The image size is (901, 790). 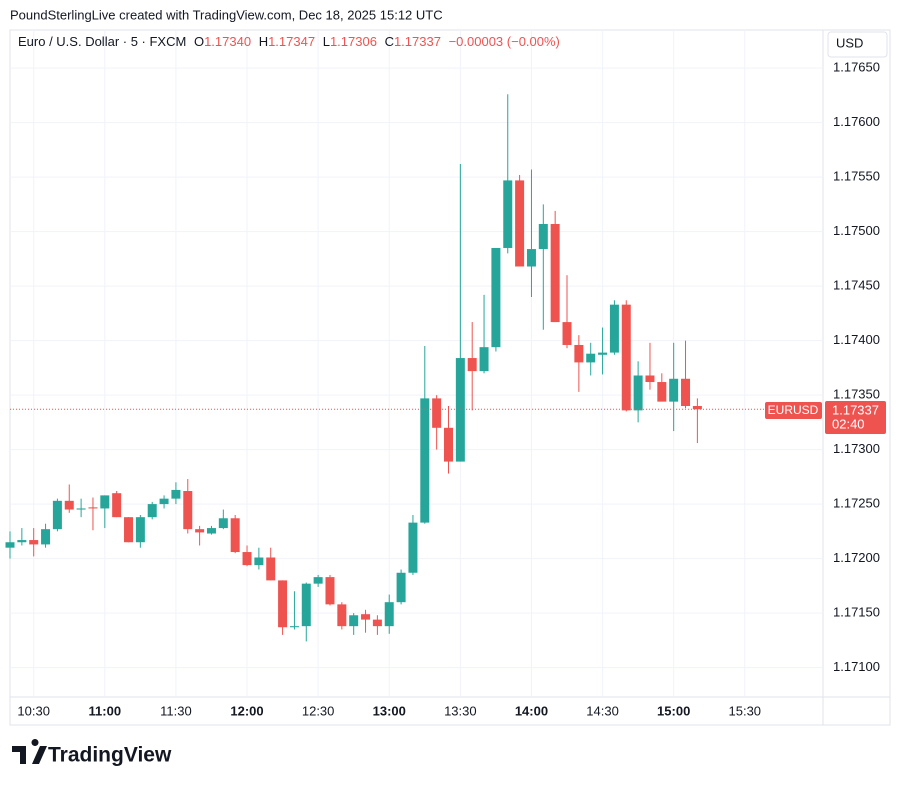 I want to click on x-tick-label: 14:00, so click(x=531, y=710).